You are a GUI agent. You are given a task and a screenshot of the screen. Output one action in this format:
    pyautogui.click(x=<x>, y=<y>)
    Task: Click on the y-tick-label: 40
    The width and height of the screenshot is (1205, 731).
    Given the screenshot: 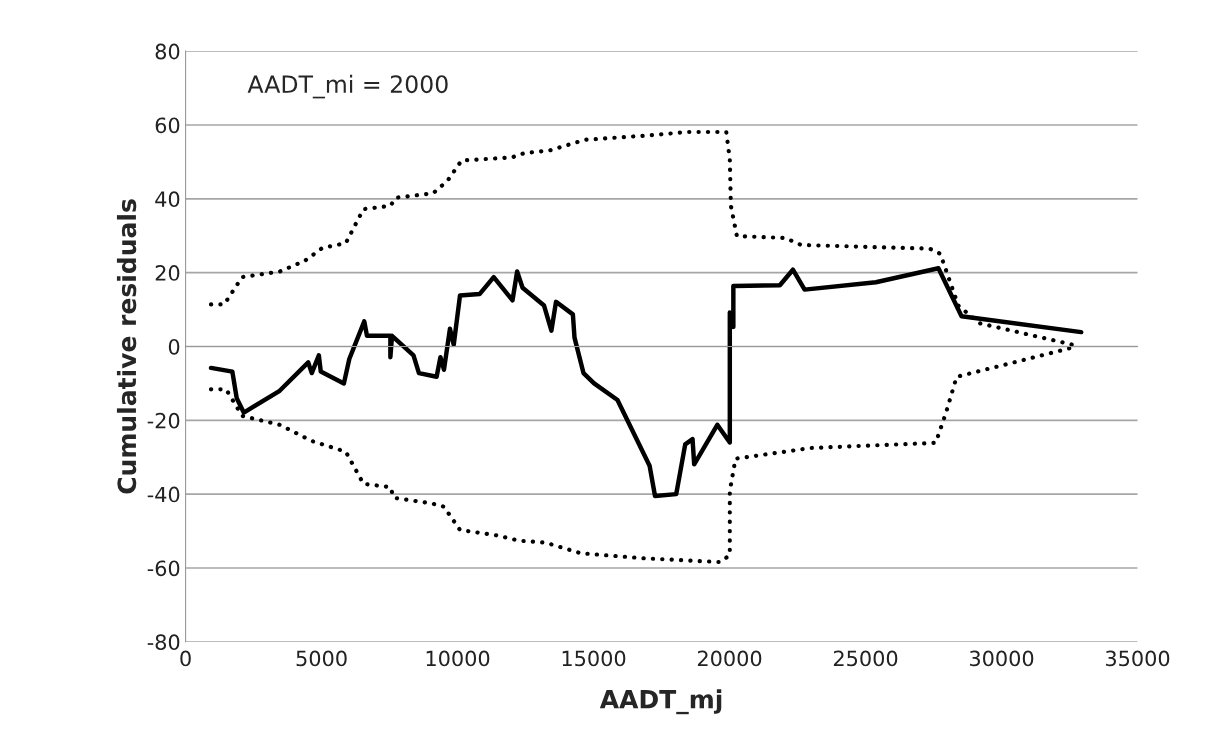 What is the action you would take?
    pyautogui.click(x=167, y=199)
    